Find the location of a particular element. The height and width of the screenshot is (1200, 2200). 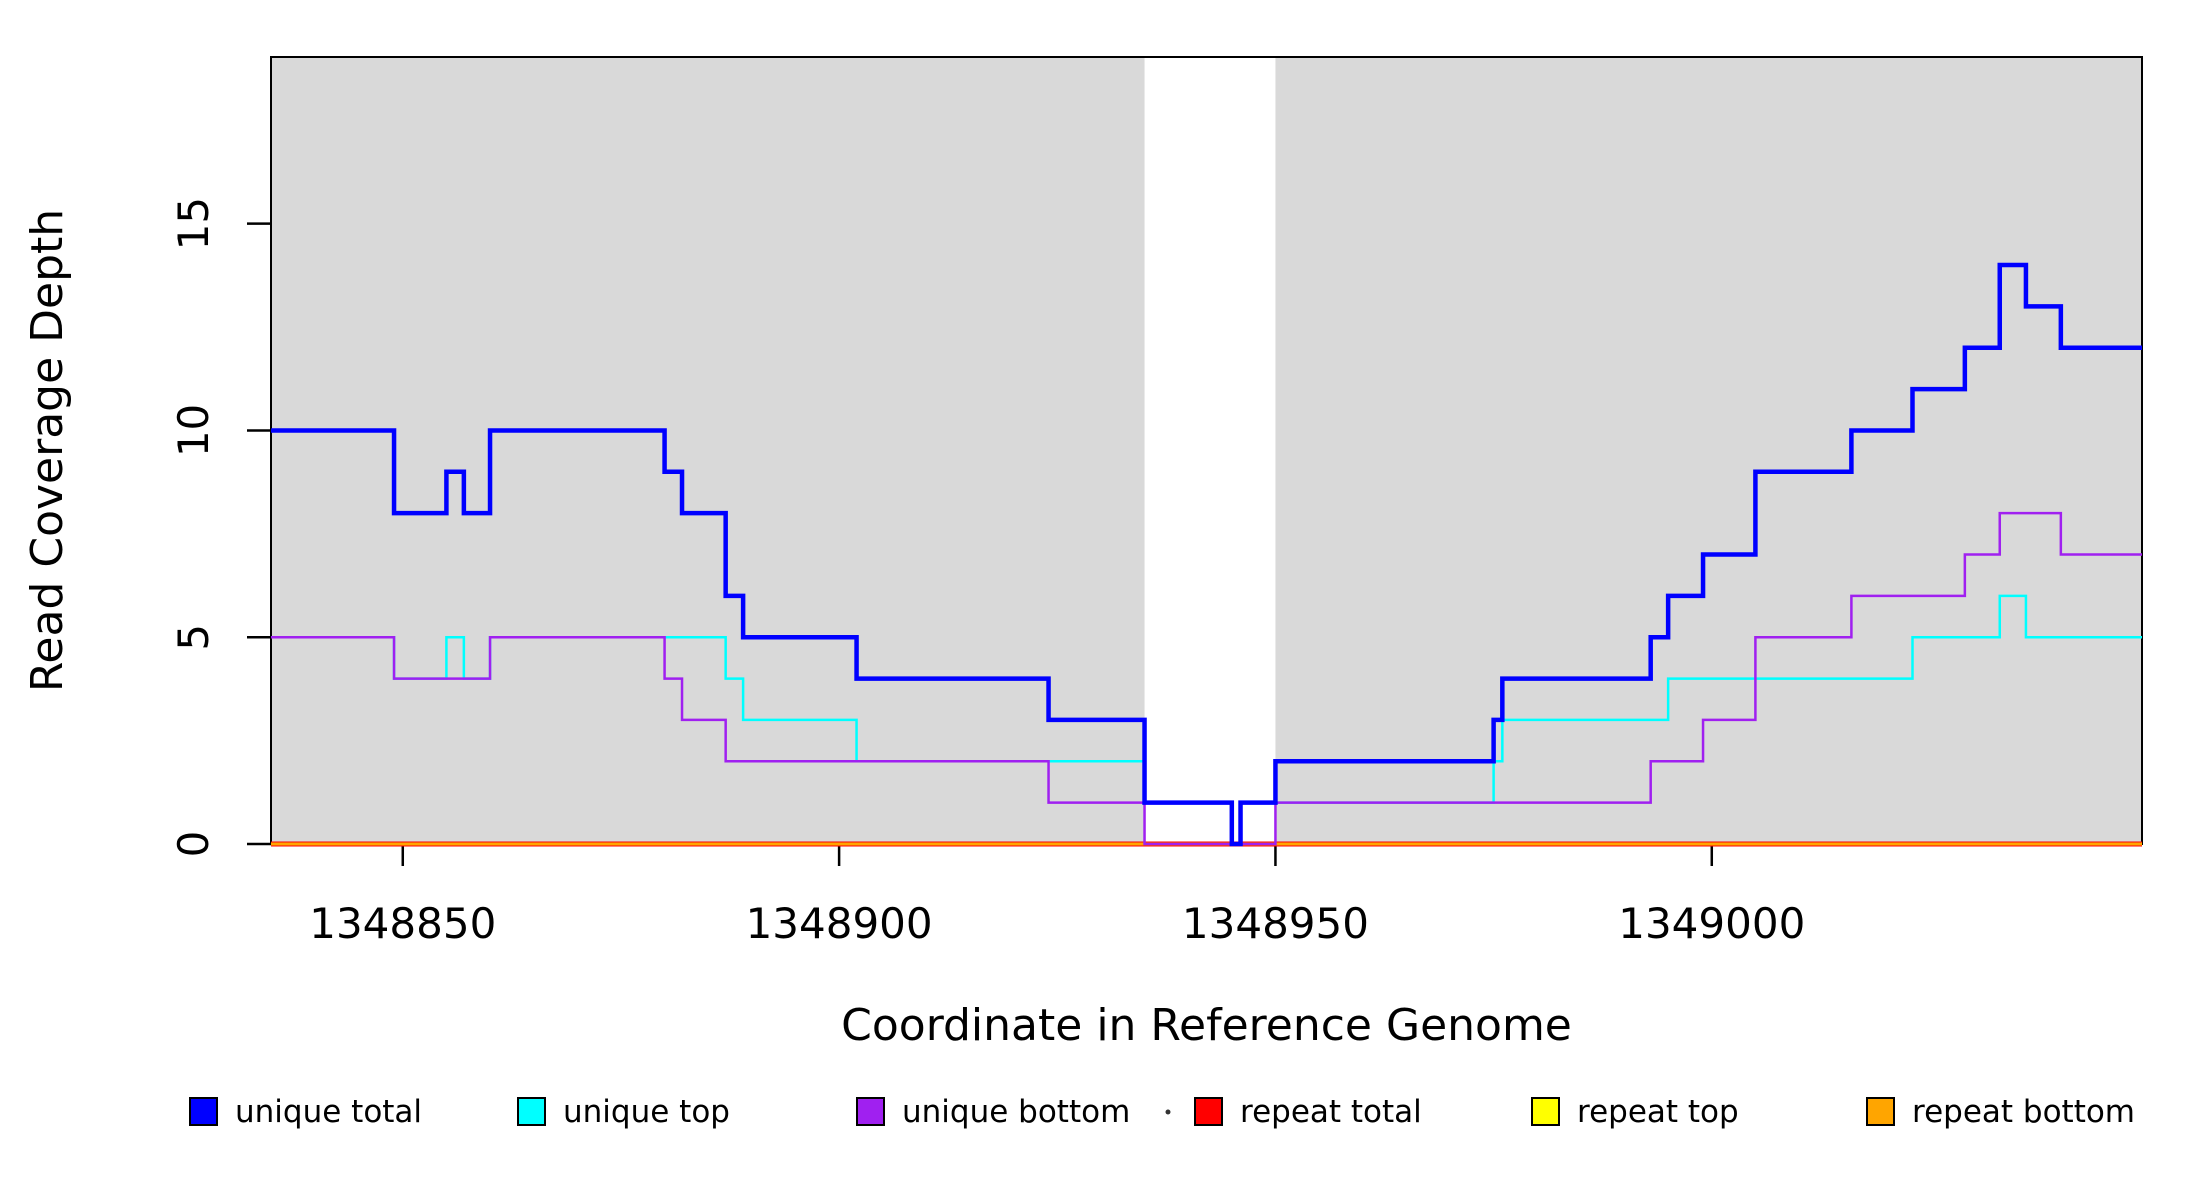

legend-swatch-unique-bottom is located at coordinates (870, 1111).